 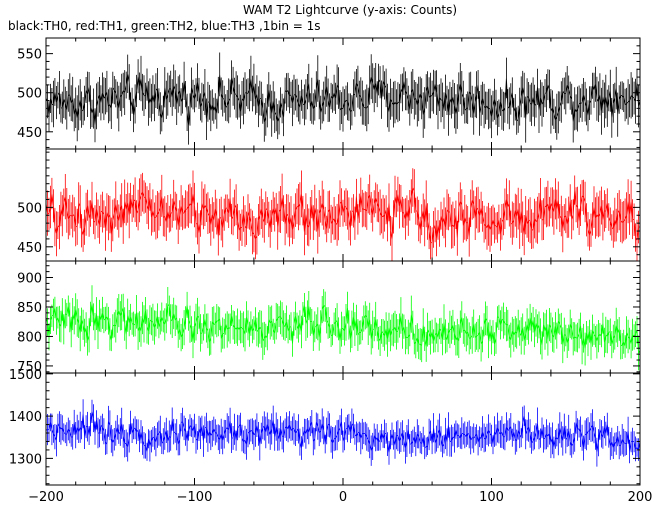 What do you see at coordinates (29, 337) in the screenshot?
I see `y-tick-label: 800` at bounding box center [29, 337].